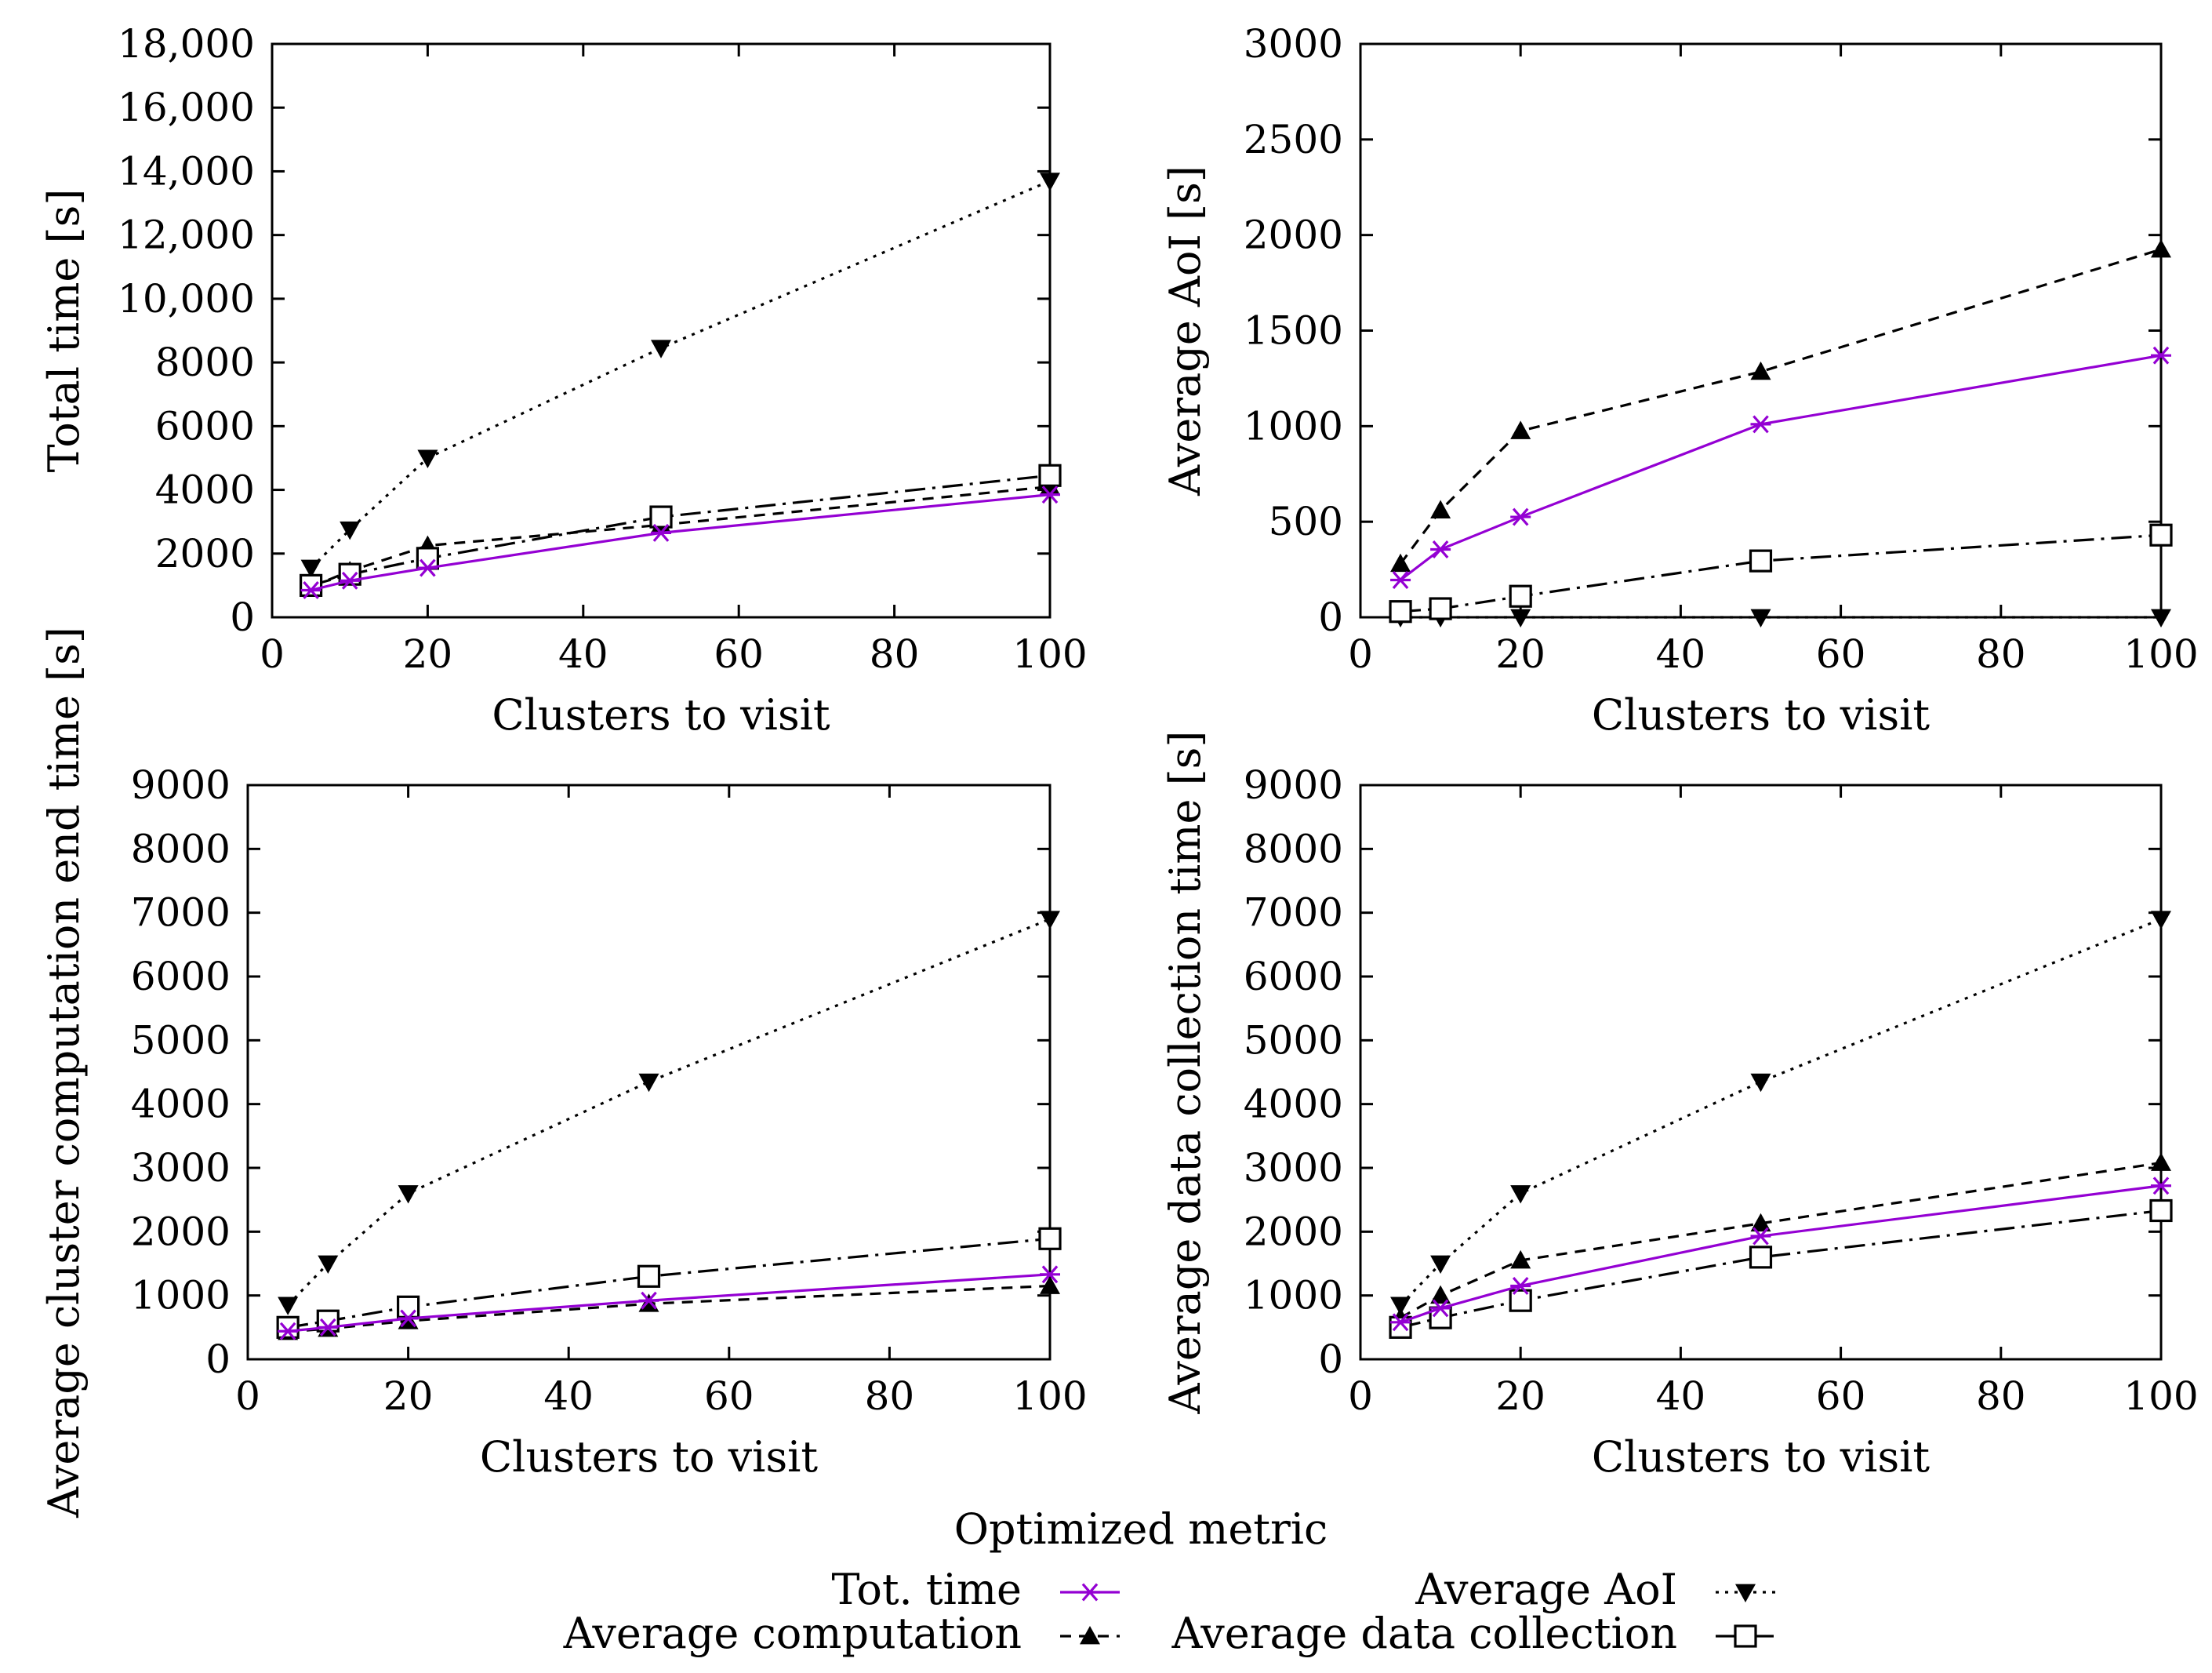  I want to click on y-tick-label: 7000, so click(1293, 913).